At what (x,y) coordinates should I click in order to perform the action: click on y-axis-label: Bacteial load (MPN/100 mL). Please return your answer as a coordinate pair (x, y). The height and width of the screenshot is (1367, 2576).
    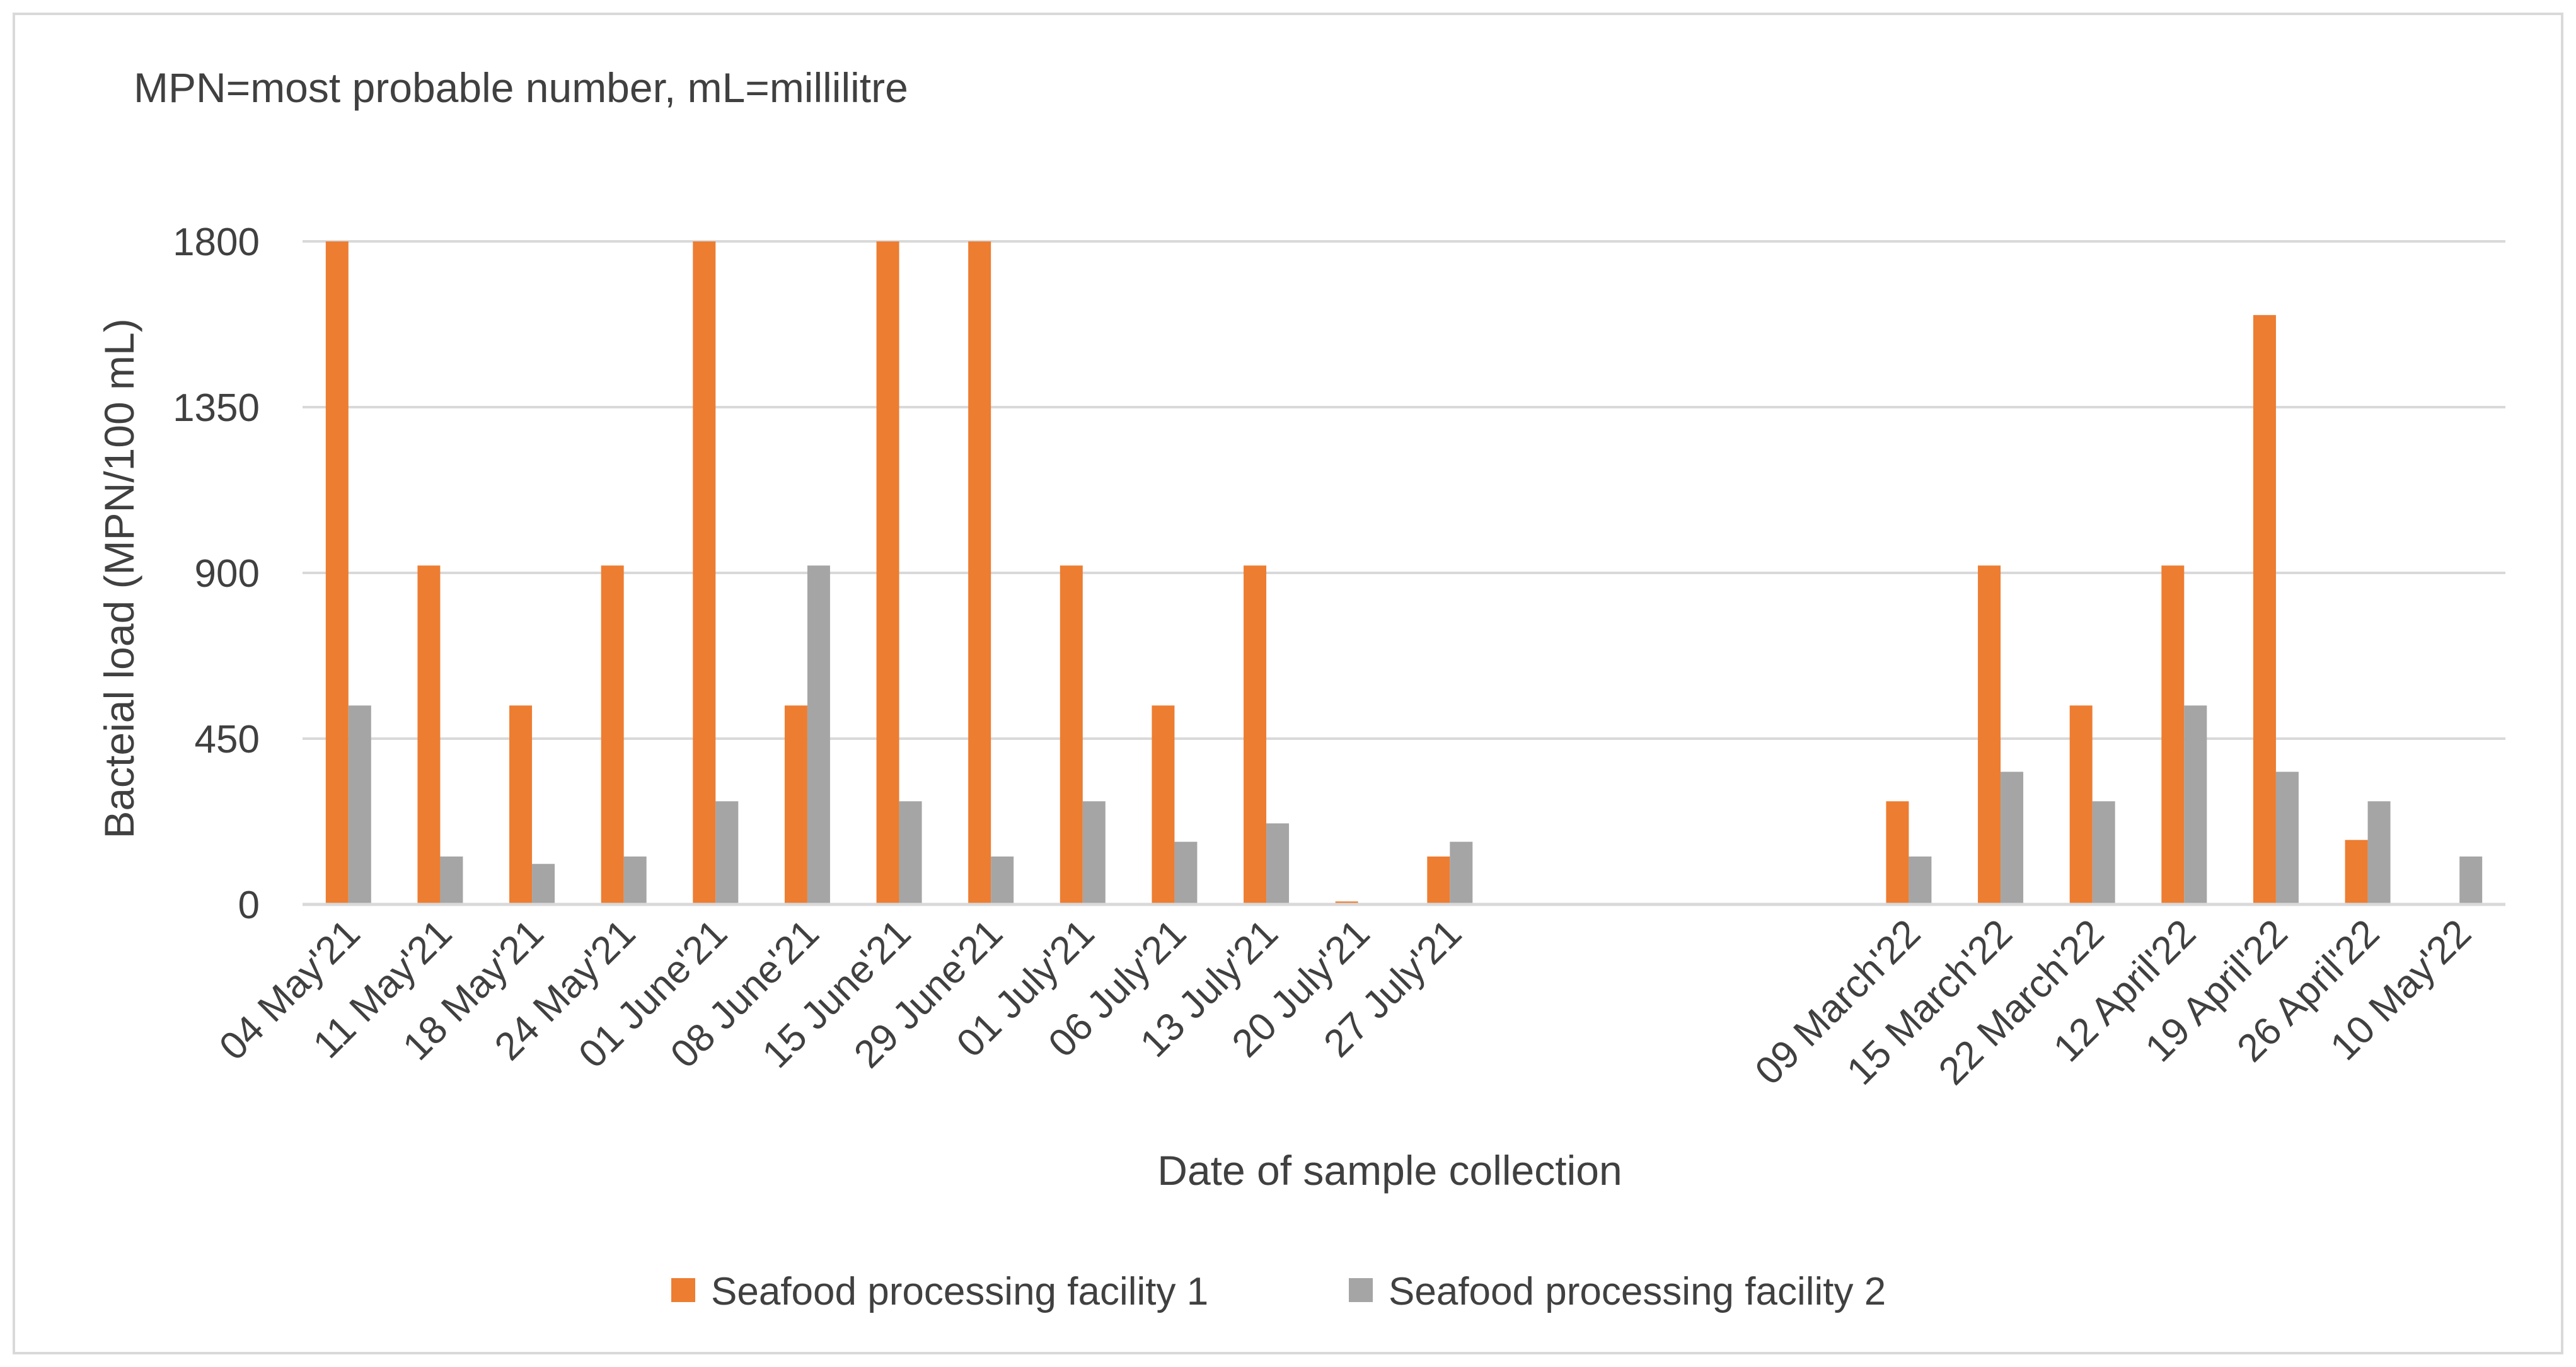
    Looking at the image, I should click on (119, 578).